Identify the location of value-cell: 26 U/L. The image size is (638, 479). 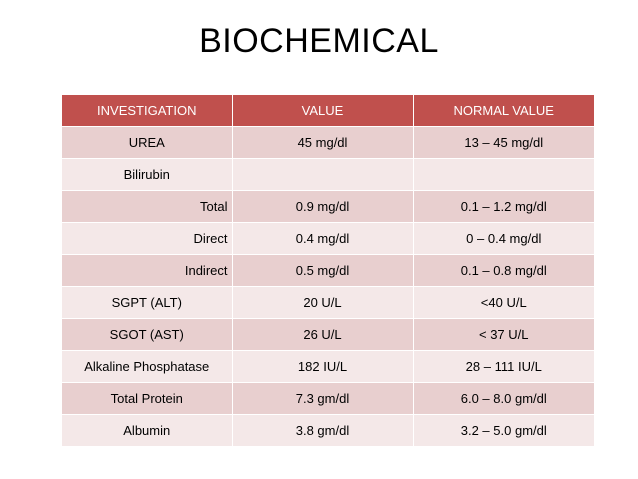
(323, 334).